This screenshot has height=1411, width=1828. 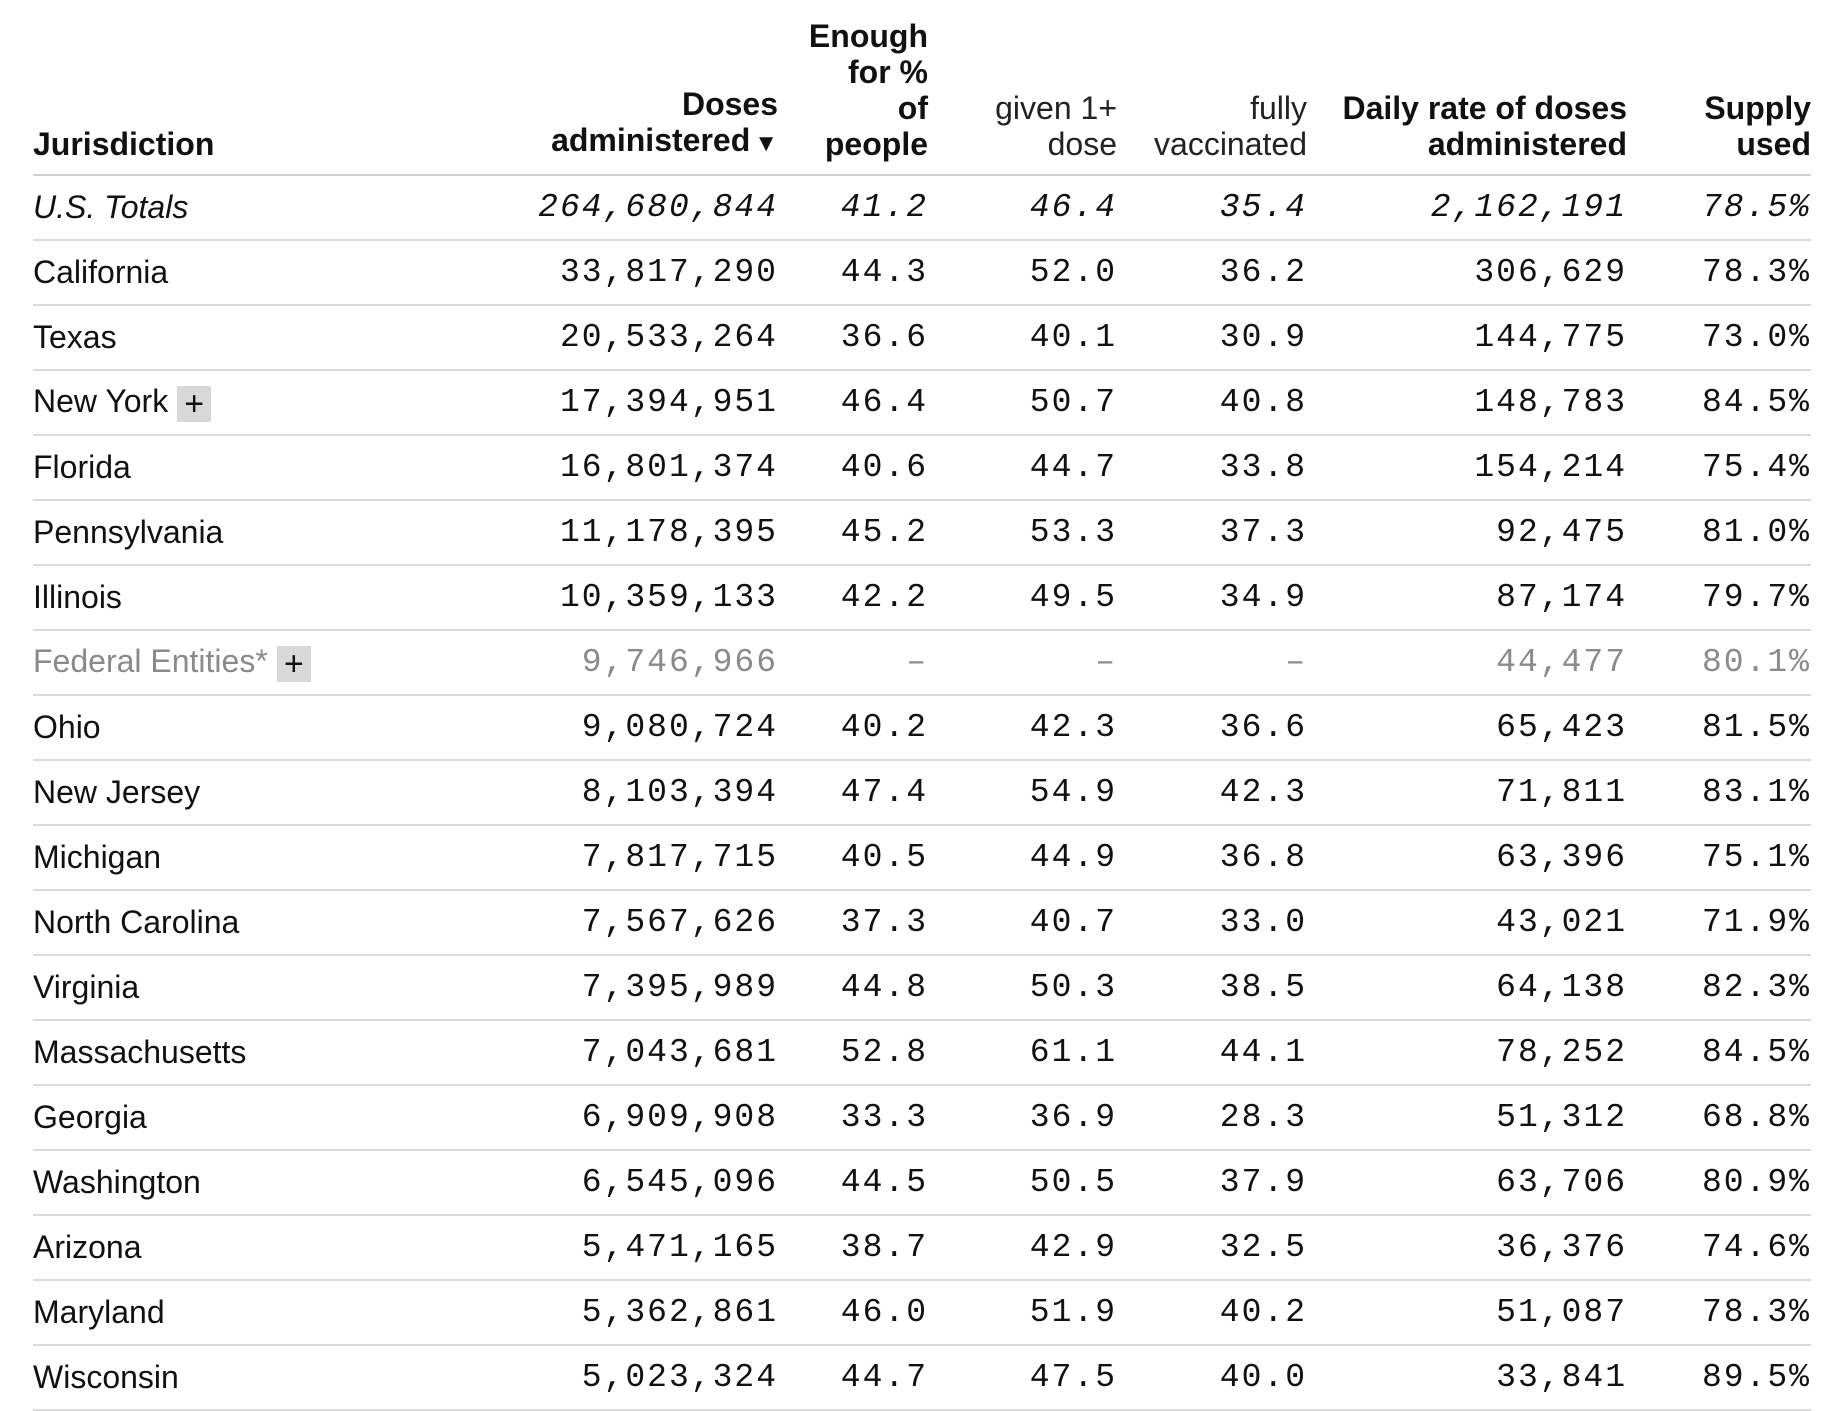 What do you see at coordinates (140, 1052) in the screenshot?
I see `jurisdiction-name: Massachusetts` at bounding box center [140, 1052].